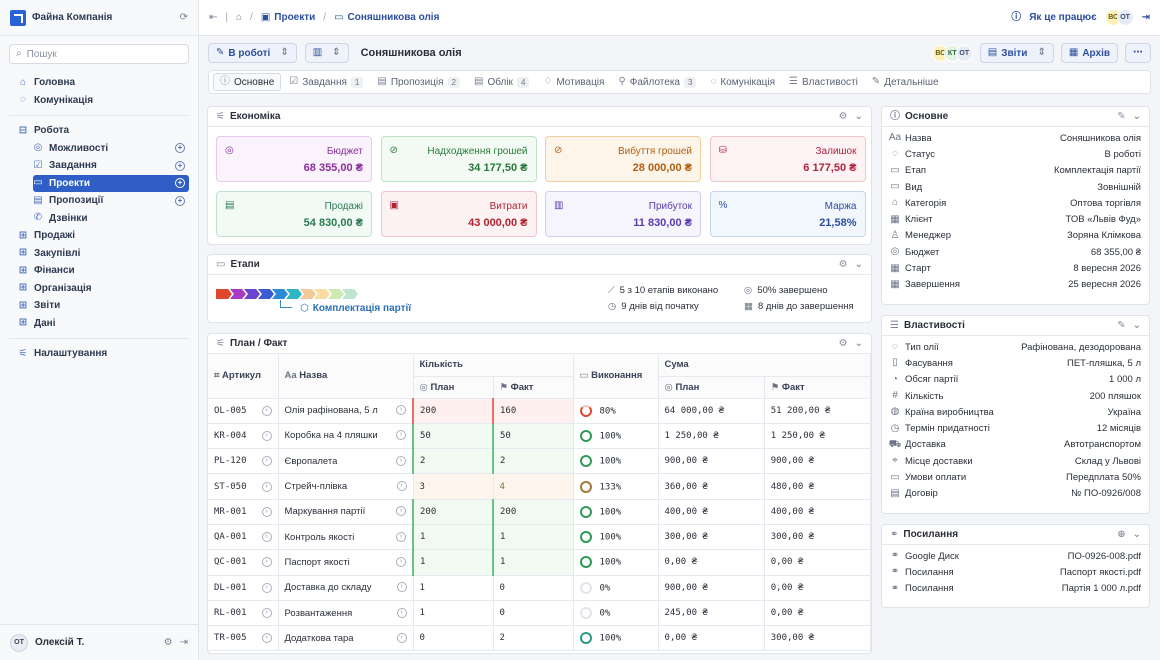  Describe the element at coordinates (1015, 494) in the screenshot. I see `property-row: ▤ Договір № ПО-0926/008` at that location.